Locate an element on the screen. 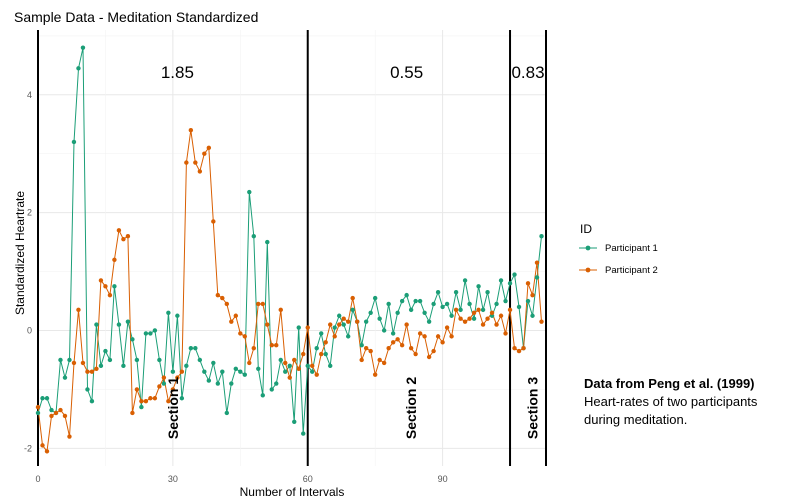  y-tick-label: 2 is located at coordinates (29, 213).